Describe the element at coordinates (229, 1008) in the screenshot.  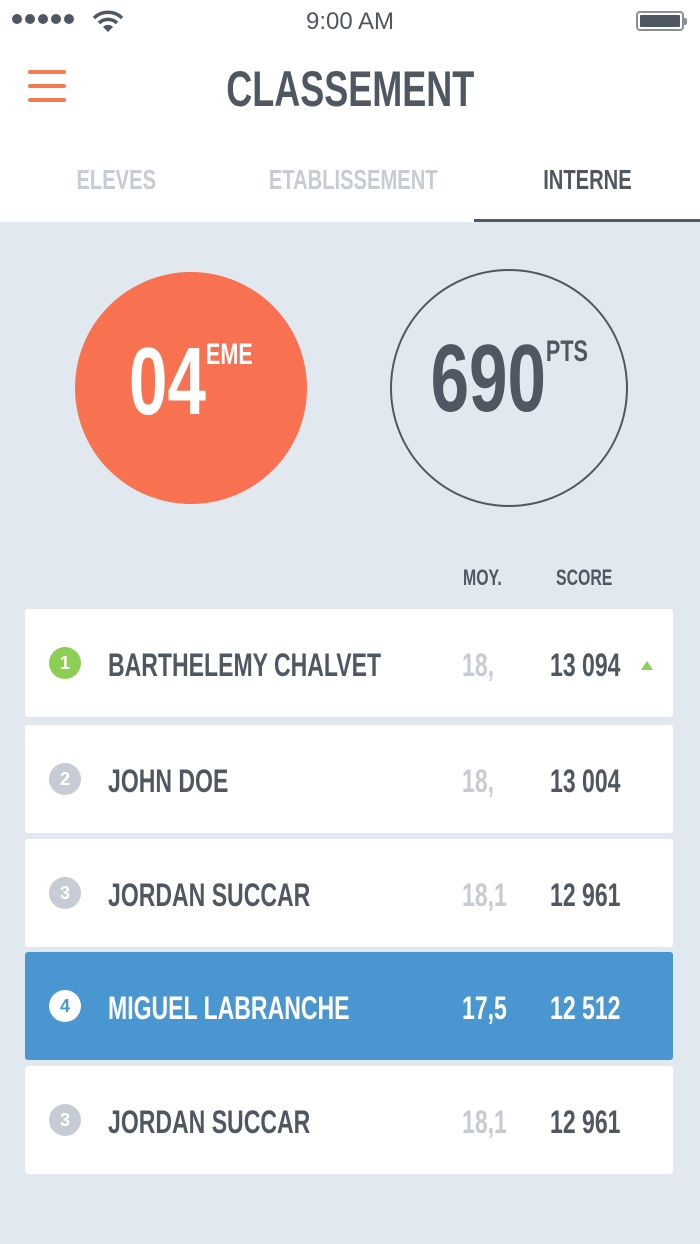
I see `student-name: MIGUEL LABRANCHE` at that location.